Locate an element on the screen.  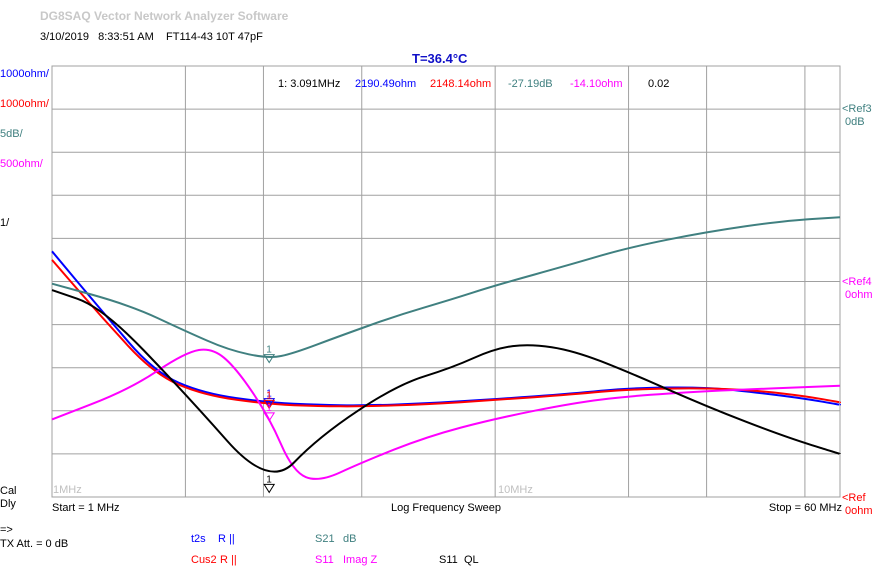
app-title: DG8SAQ Vector Network Analyzer Software is located at coordinates (164, 16).